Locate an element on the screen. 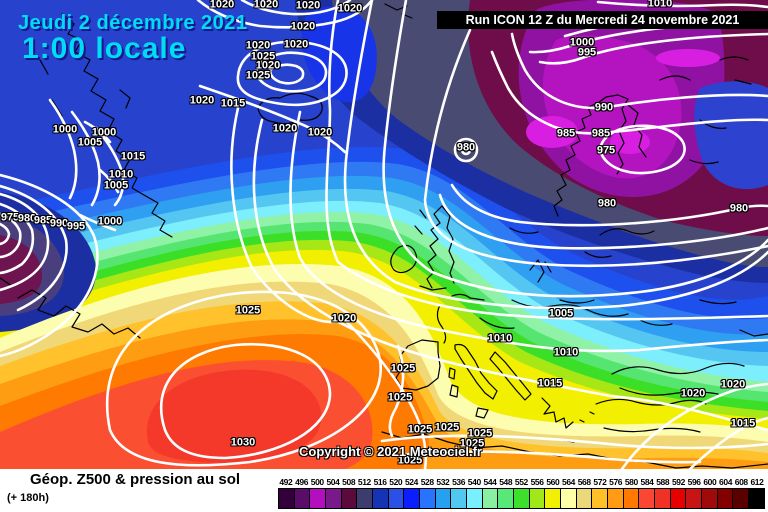 The image size is (768, 512). legend-swatches-row is located at coordinates (521, 498).